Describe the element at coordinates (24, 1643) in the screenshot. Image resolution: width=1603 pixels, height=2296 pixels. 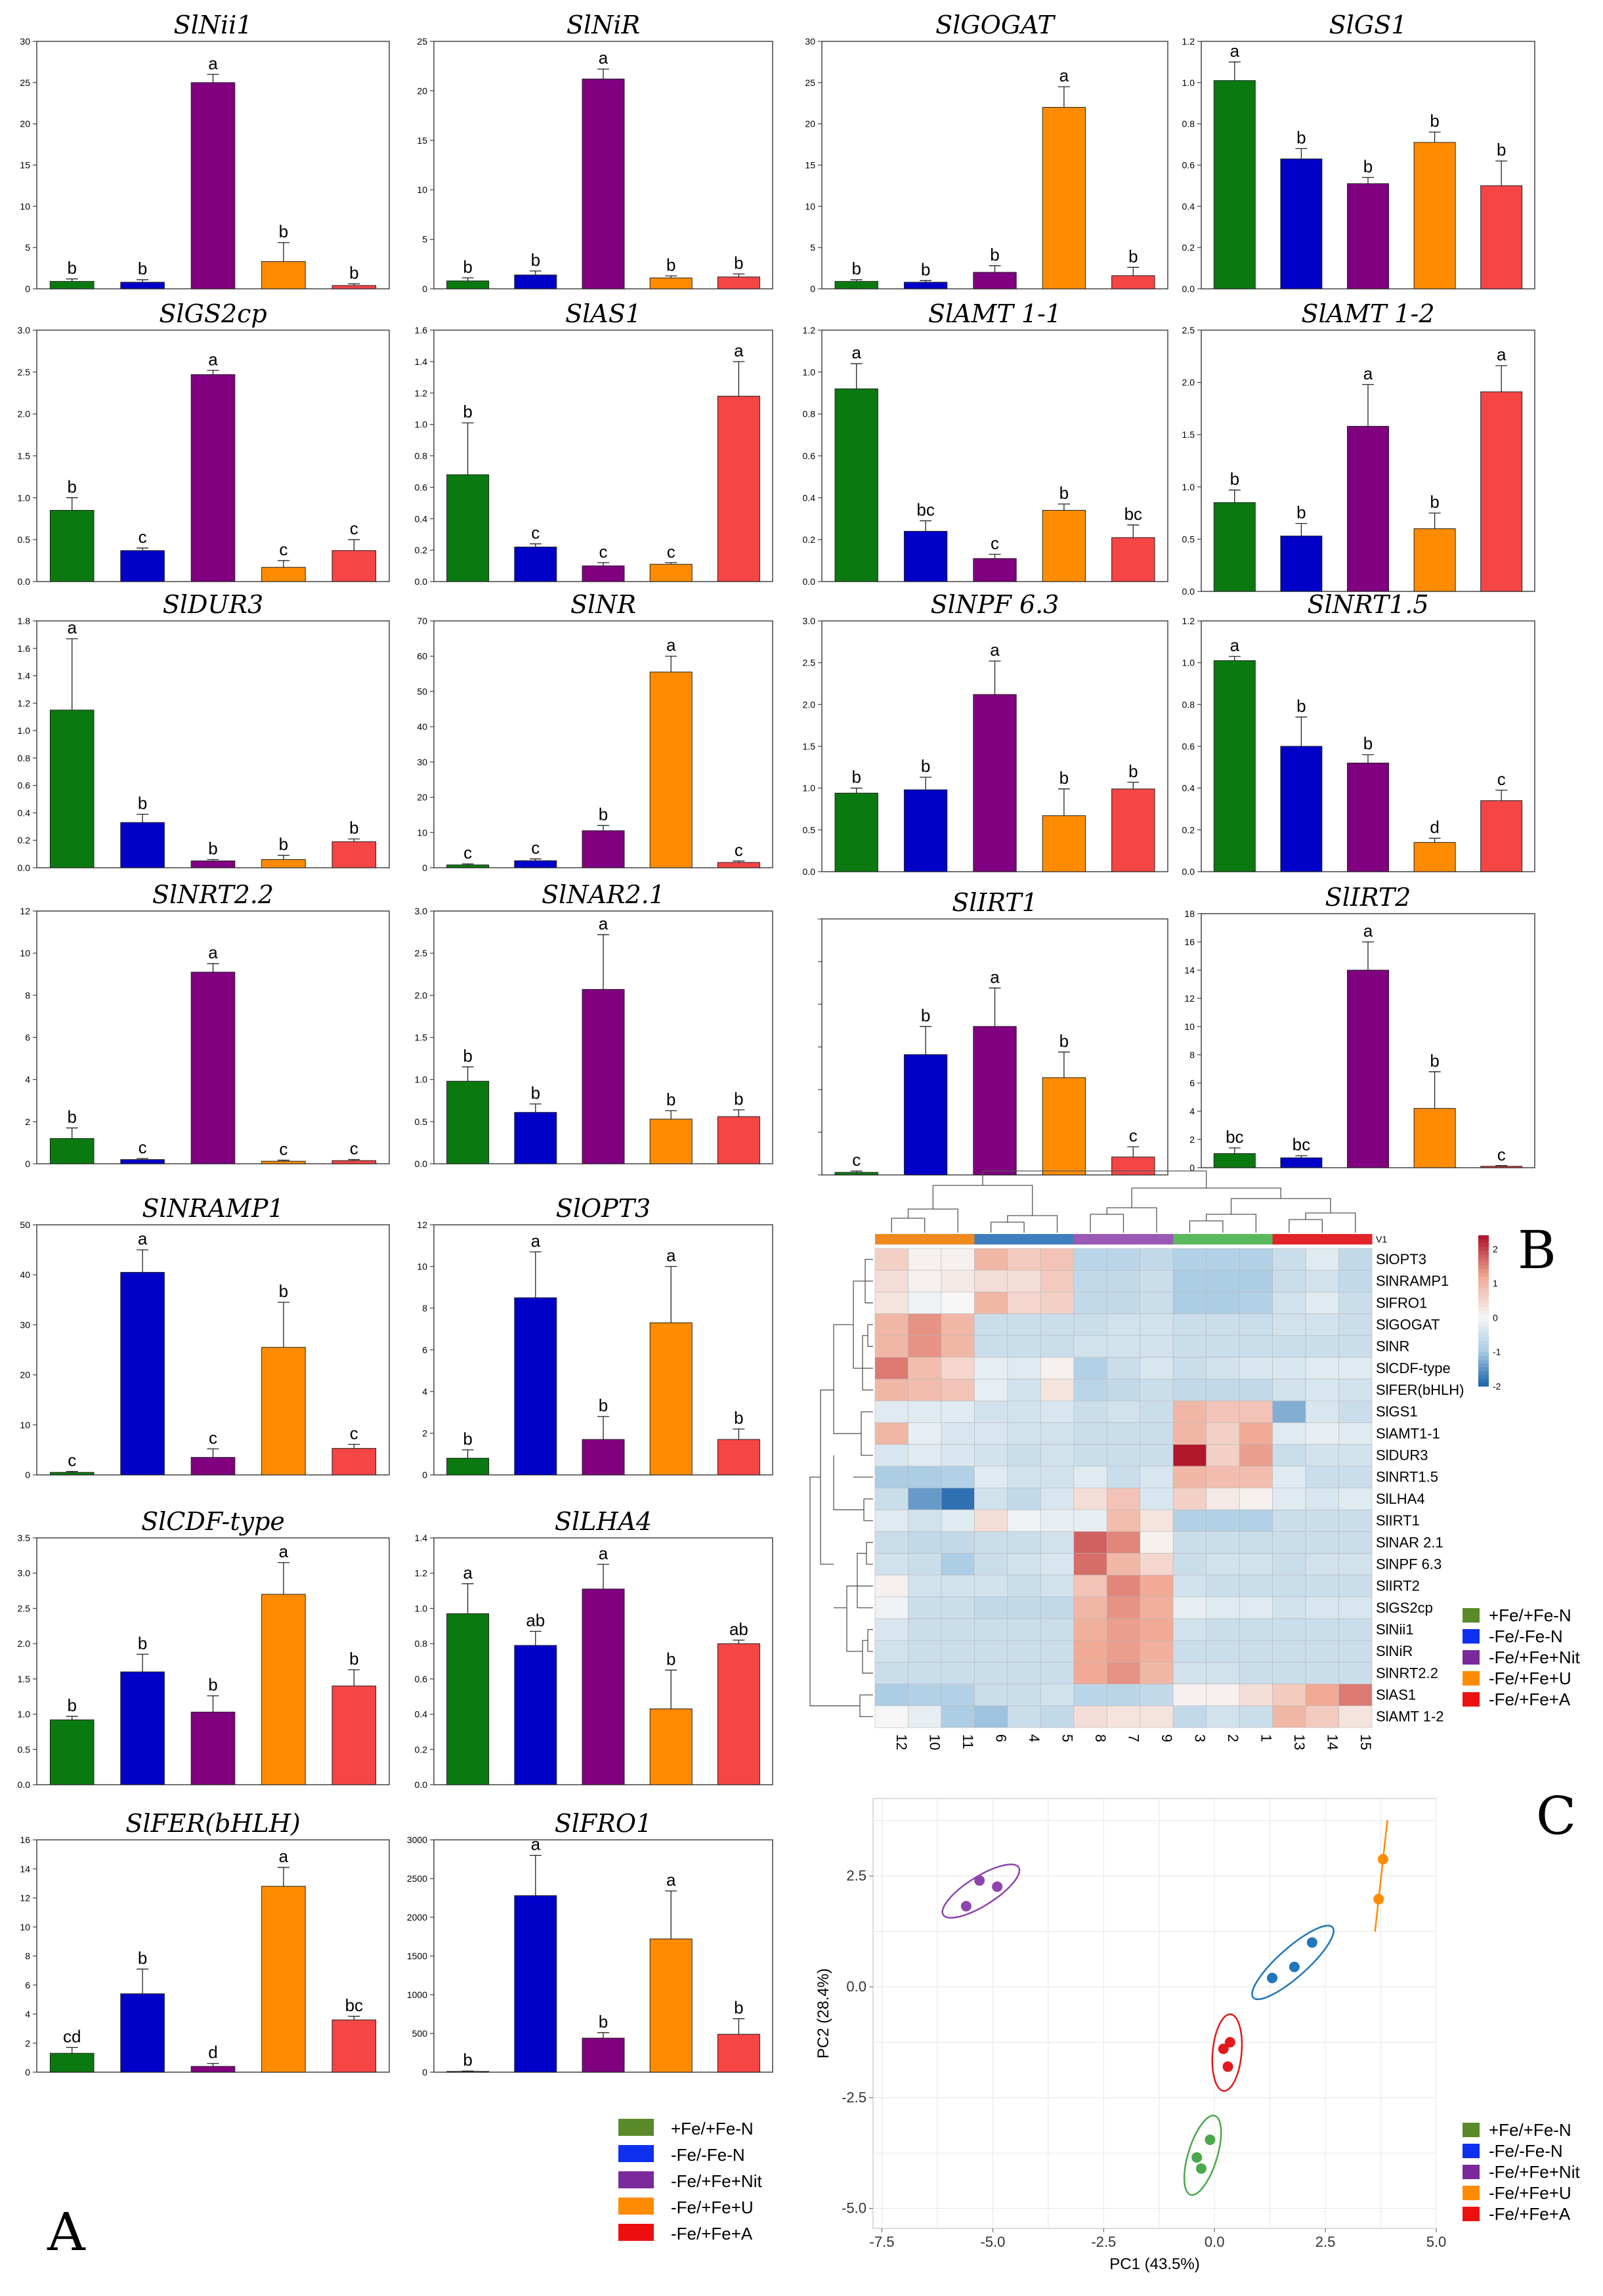
I see `y-tick-label: 2.0` at that location.